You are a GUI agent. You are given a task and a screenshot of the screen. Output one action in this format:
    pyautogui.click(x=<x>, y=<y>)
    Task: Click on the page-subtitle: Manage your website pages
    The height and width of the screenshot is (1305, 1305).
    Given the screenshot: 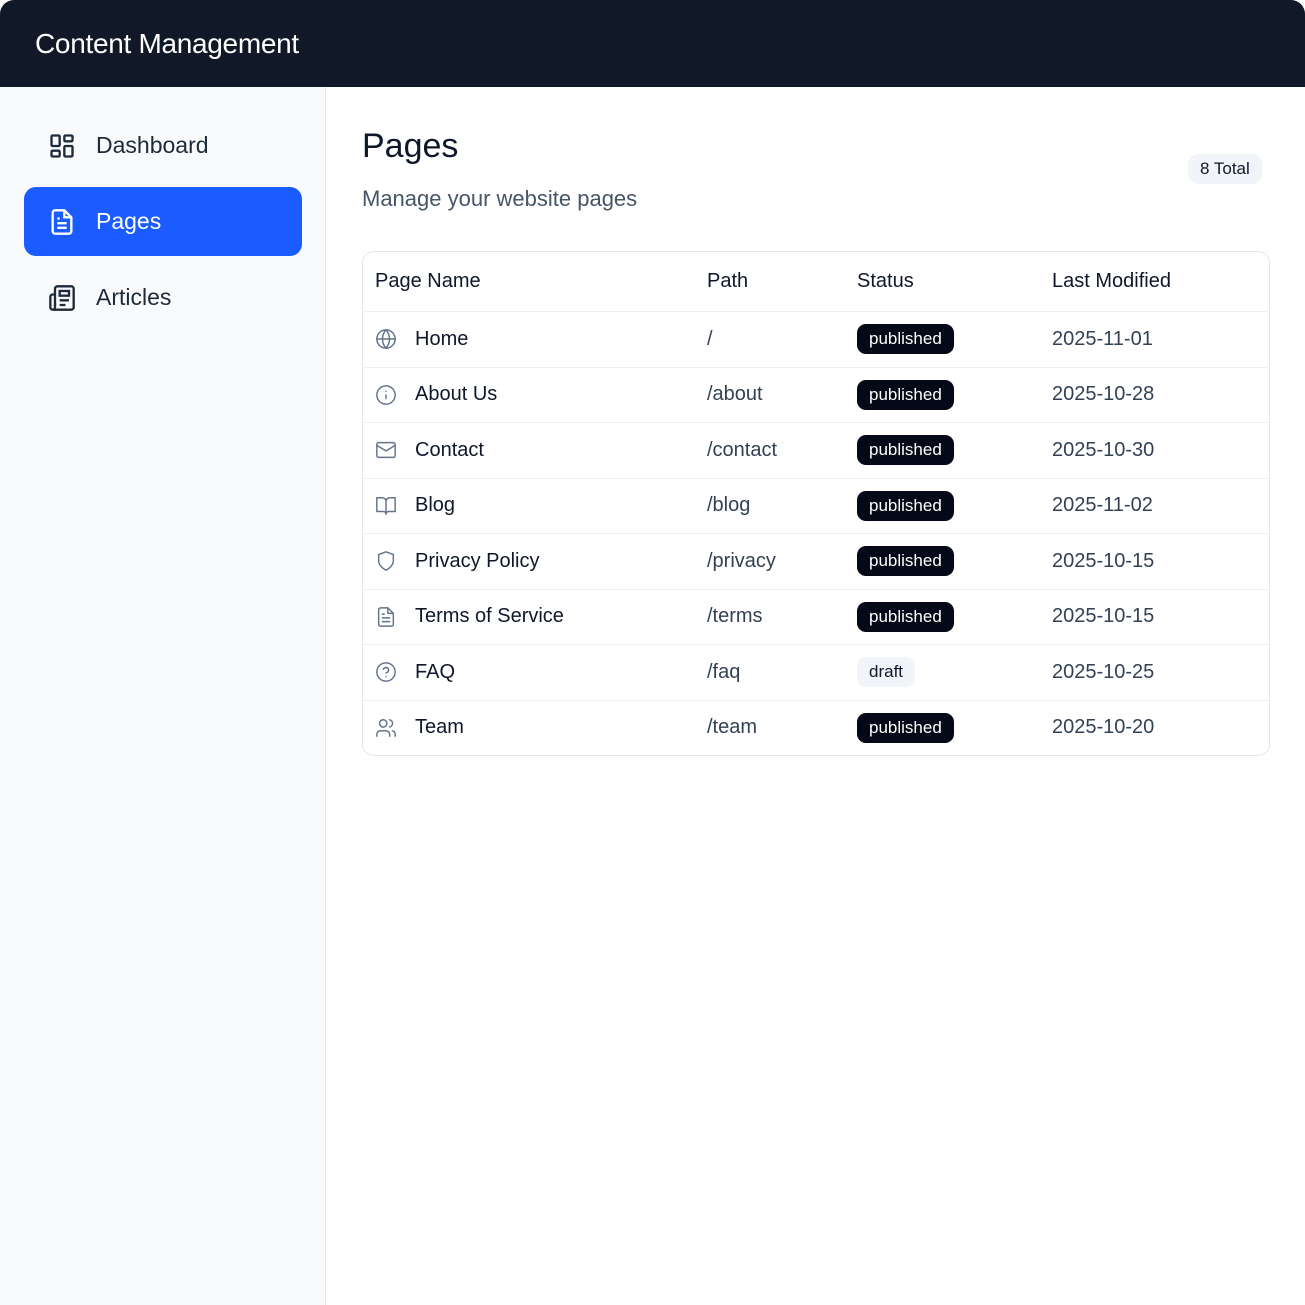 What is the action you would take?
    pyautogui.click(x=500, y=198)
    